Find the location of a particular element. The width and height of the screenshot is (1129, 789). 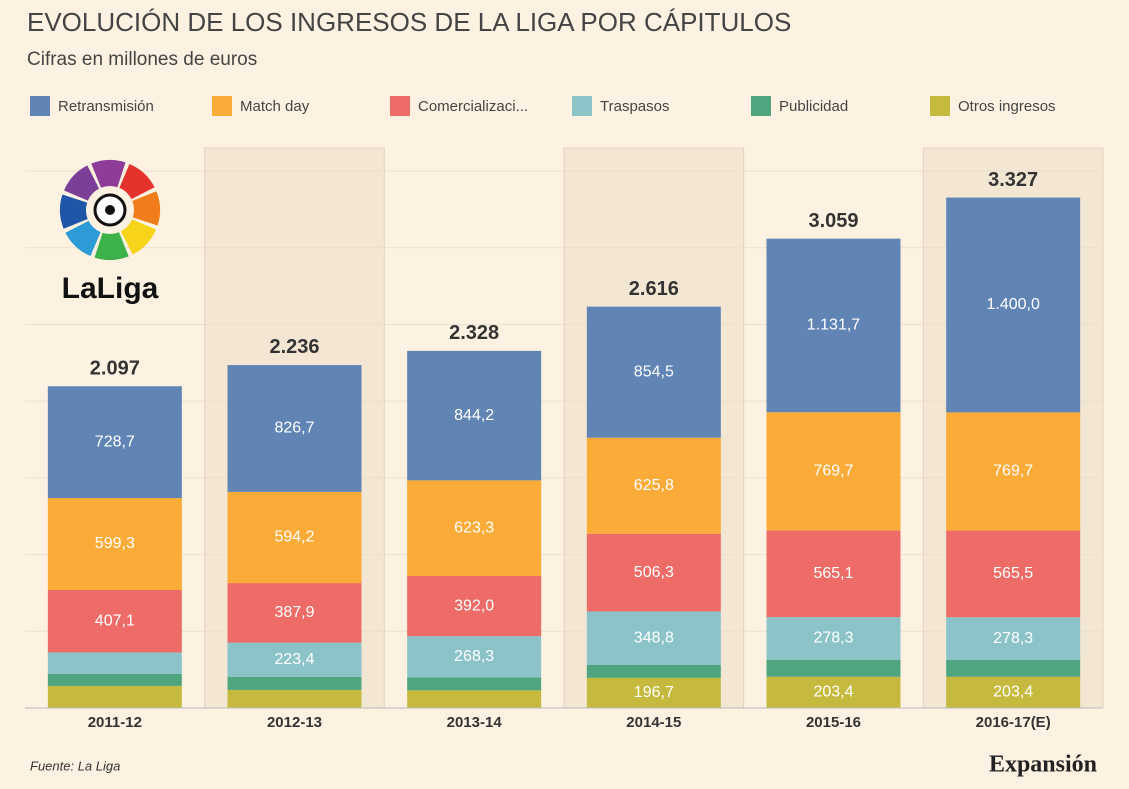

value-label: 223,4 is located at coordinates (294, 659).